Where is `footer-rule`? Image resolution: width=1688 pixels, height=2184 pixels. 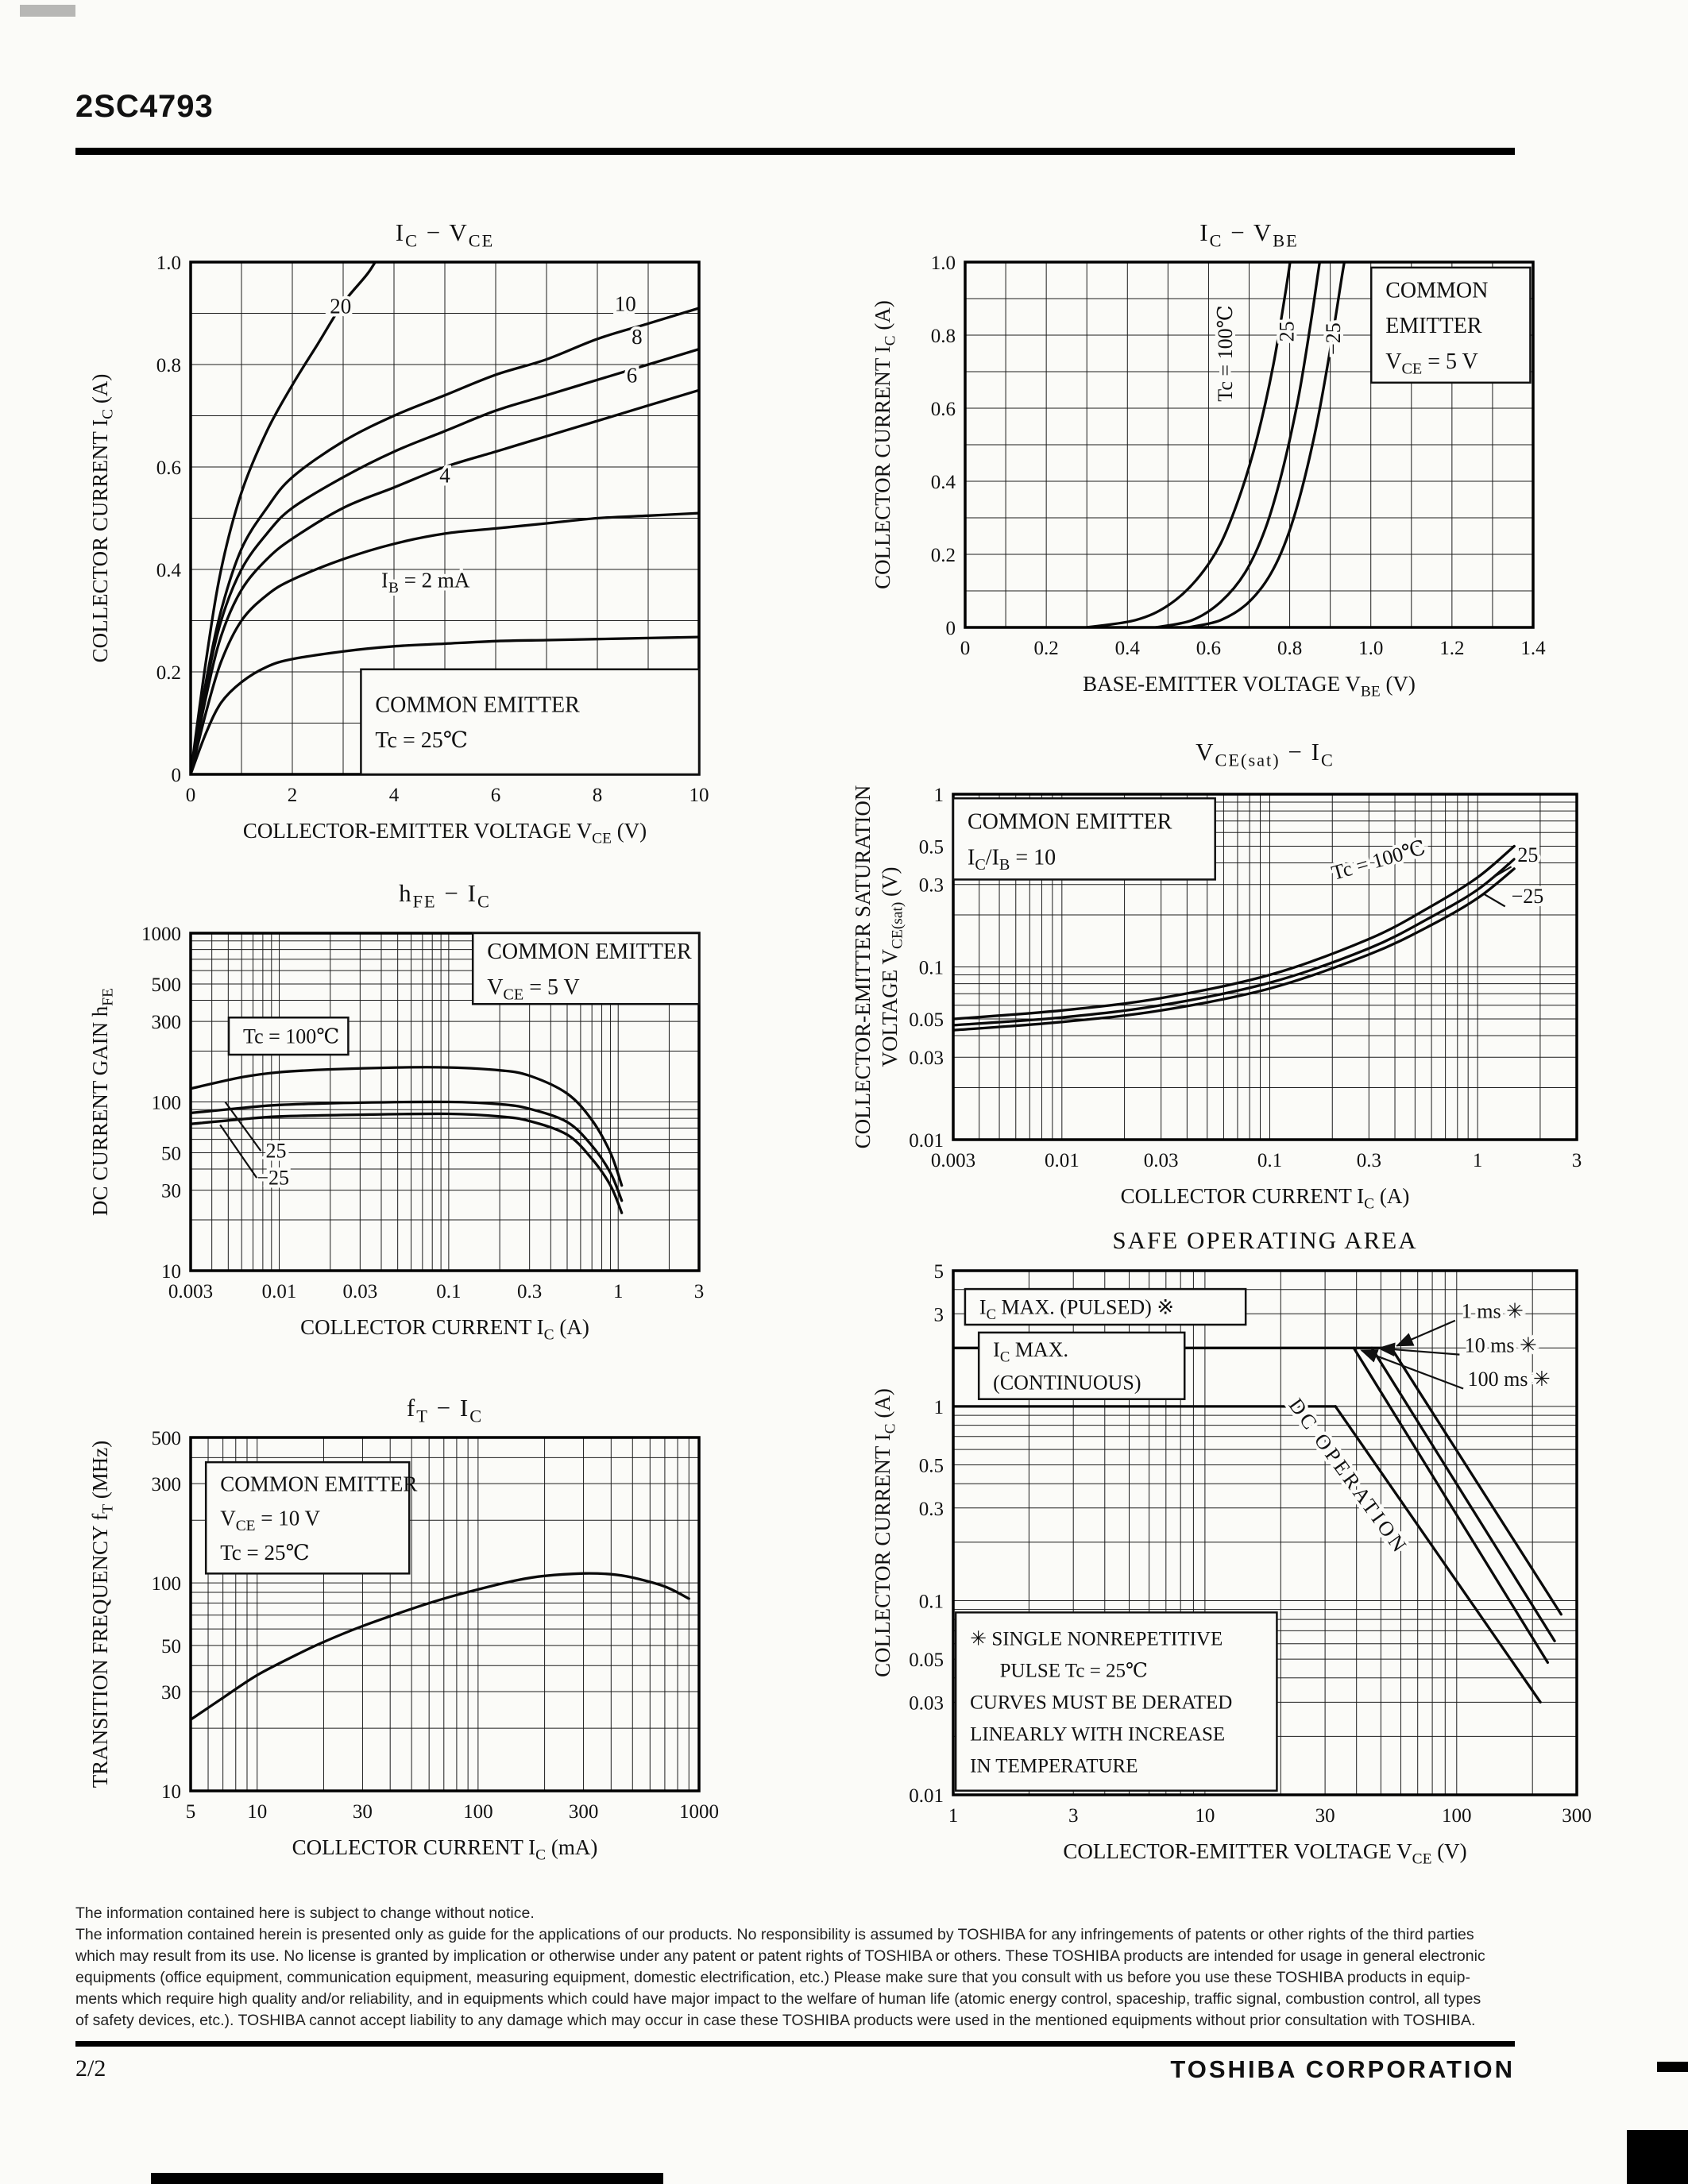 footer-rule is located at coordinates (795, 2044).